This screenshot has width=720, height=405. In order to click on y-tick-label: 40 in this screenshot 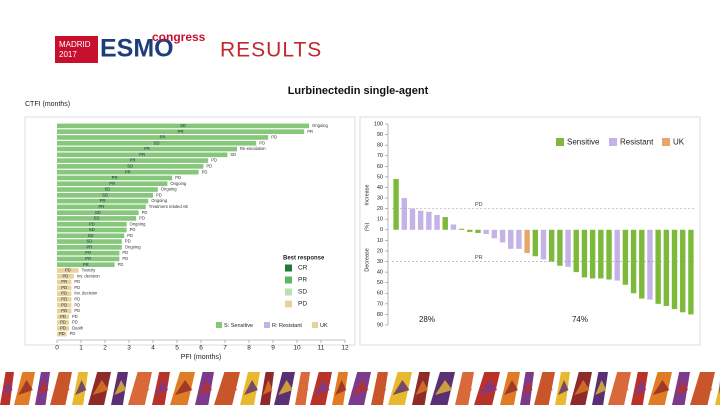, I will do `click(380, 273)`.